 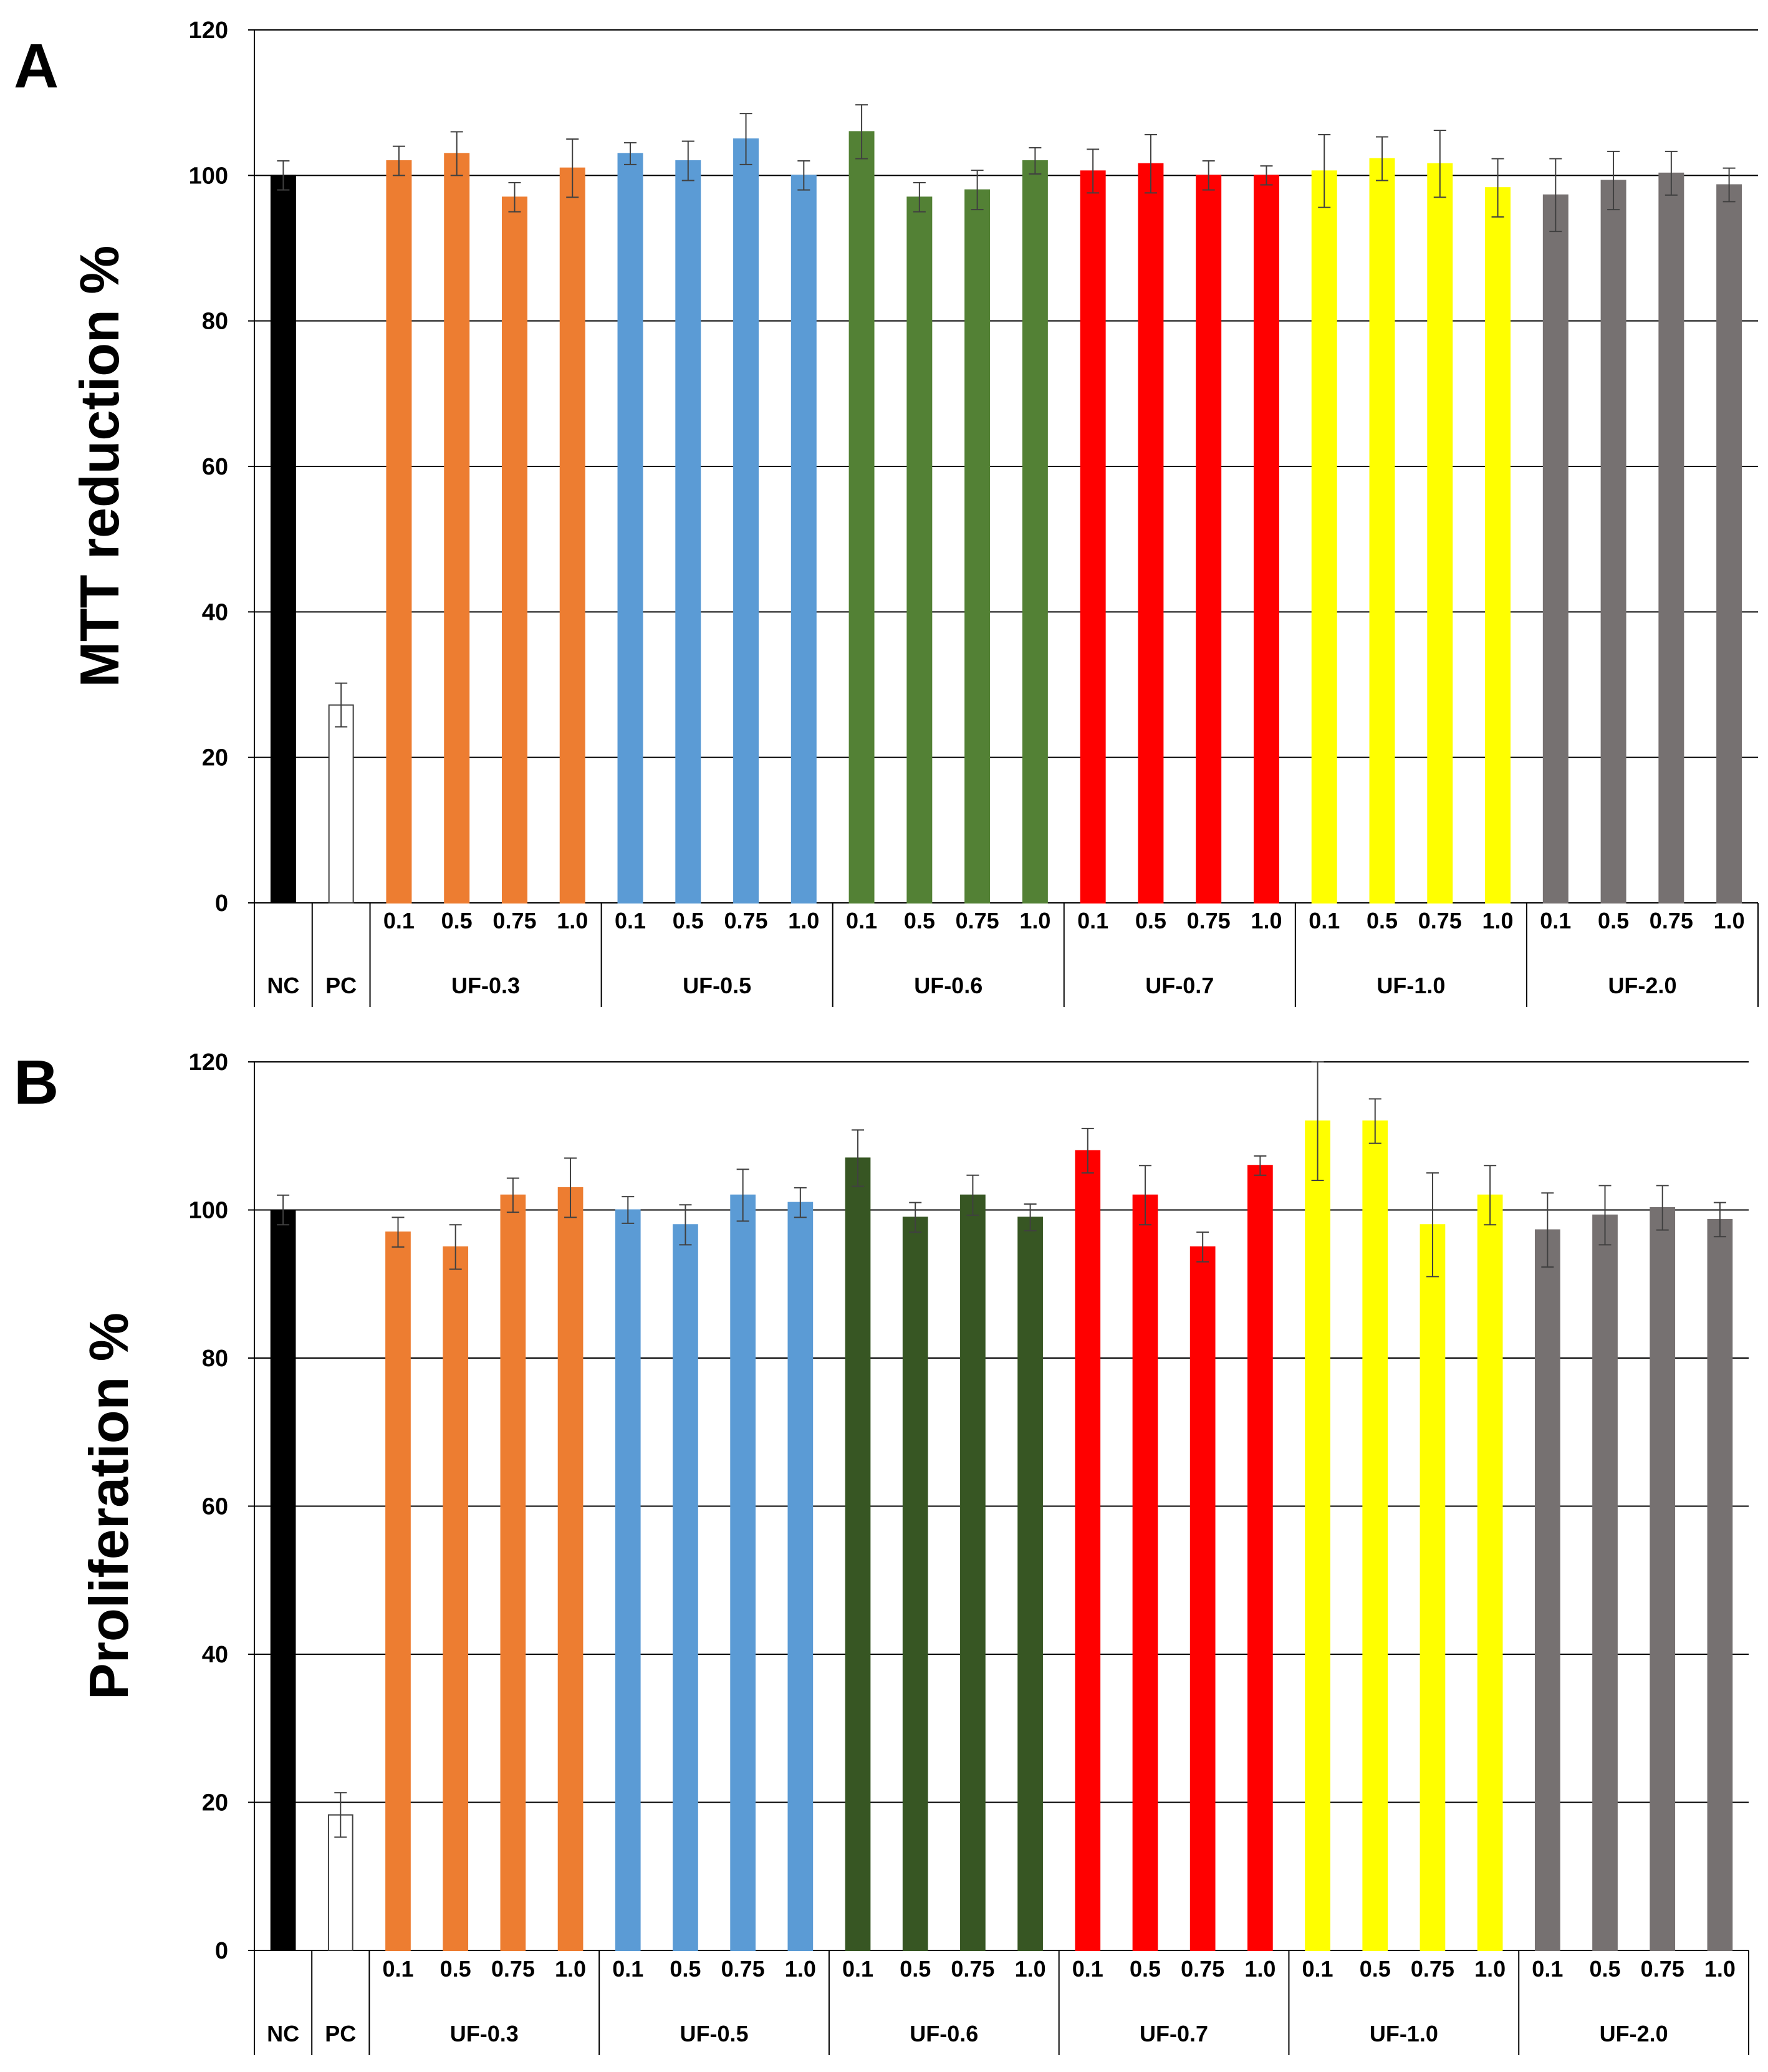 I want to click on y-axis-label: Proliferation %, so click(x=109, y=1506).